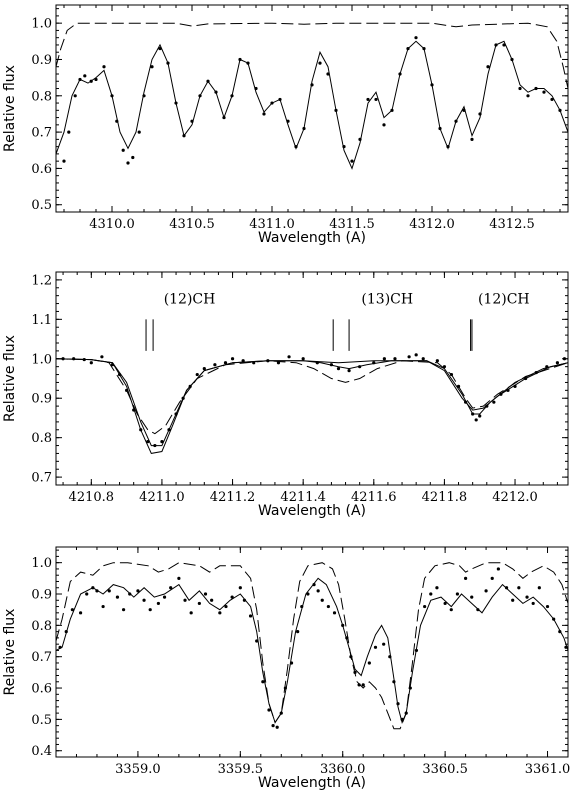  What do you see at coordinates (272, 224) in the screenshot?
I see `x-tick-label: 4311.0` at bounding box center [272, 224].